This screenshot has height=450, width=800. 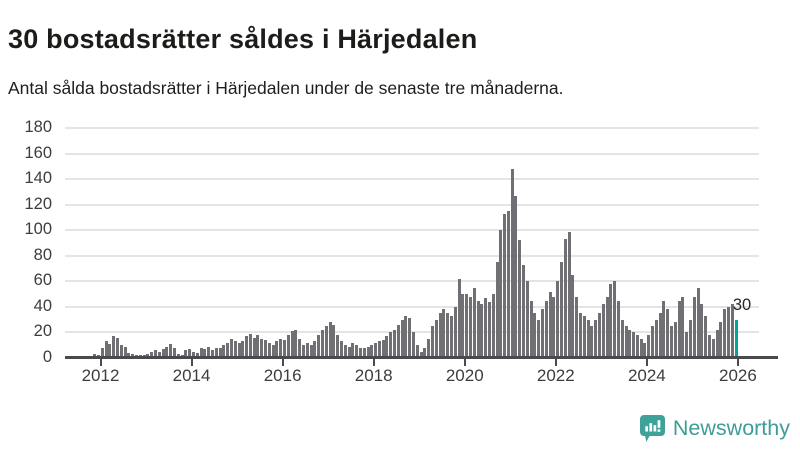 I want to click on x-tick-label: 2024, so click(x=646, y=375).